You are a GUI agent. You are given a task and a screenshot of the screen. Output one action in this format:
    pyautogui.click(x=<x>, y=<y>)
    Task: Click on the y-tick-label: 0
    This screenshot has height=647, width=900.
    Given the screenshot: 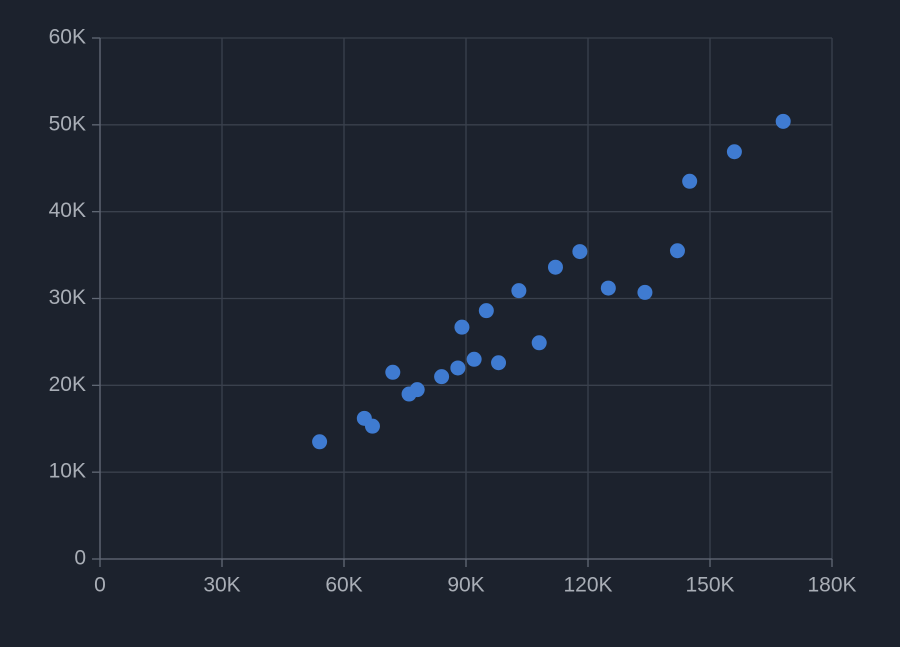 What is the action you would take?
    pyautogui.click(x=80, y=558)
    